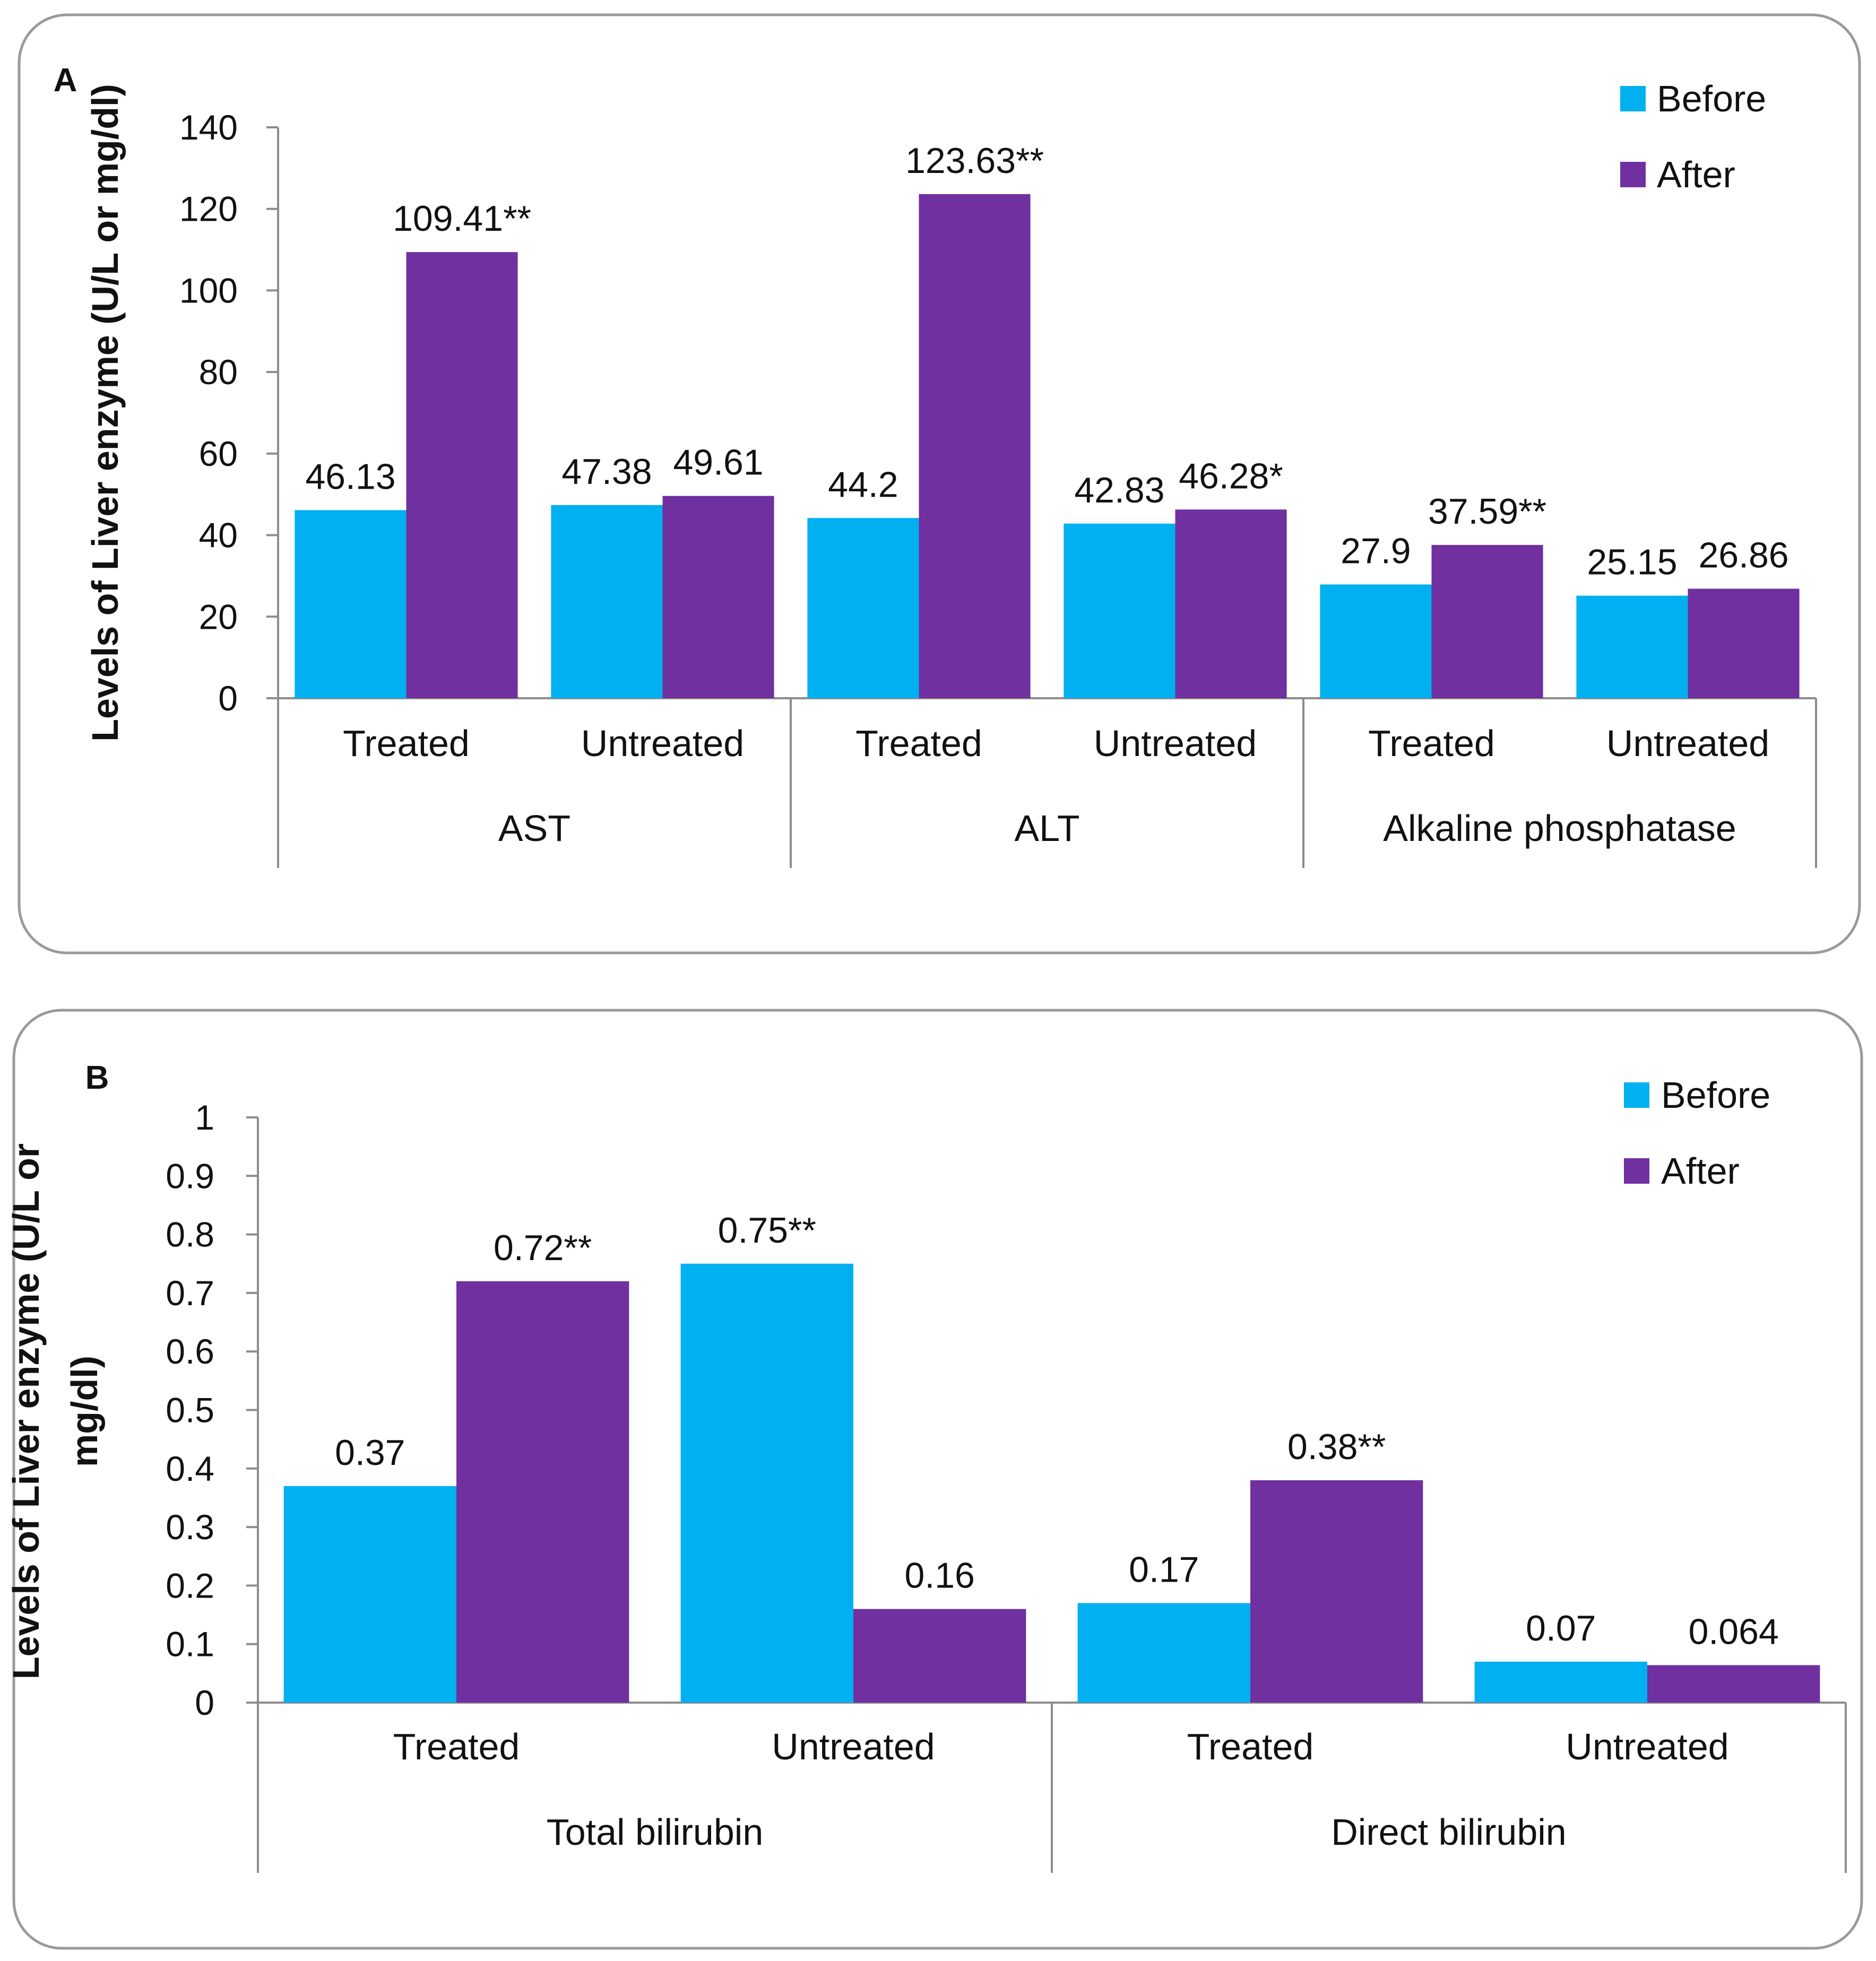 Image resolution: width=1876 pixels, height=1961 pixels. Describe the element at coordinates (1560, 828) in the screenshot. I see `group-label: Alkaline phosphatase` at that location.